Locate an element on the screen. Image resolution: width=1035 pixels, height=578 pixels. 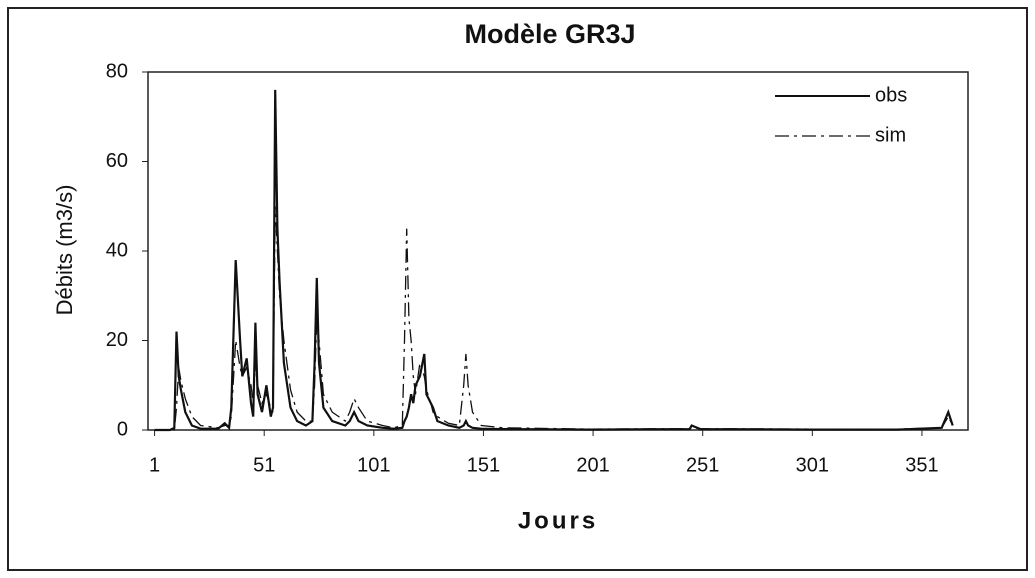
x-tick-label: 251 is located at coordinates (702, 465).